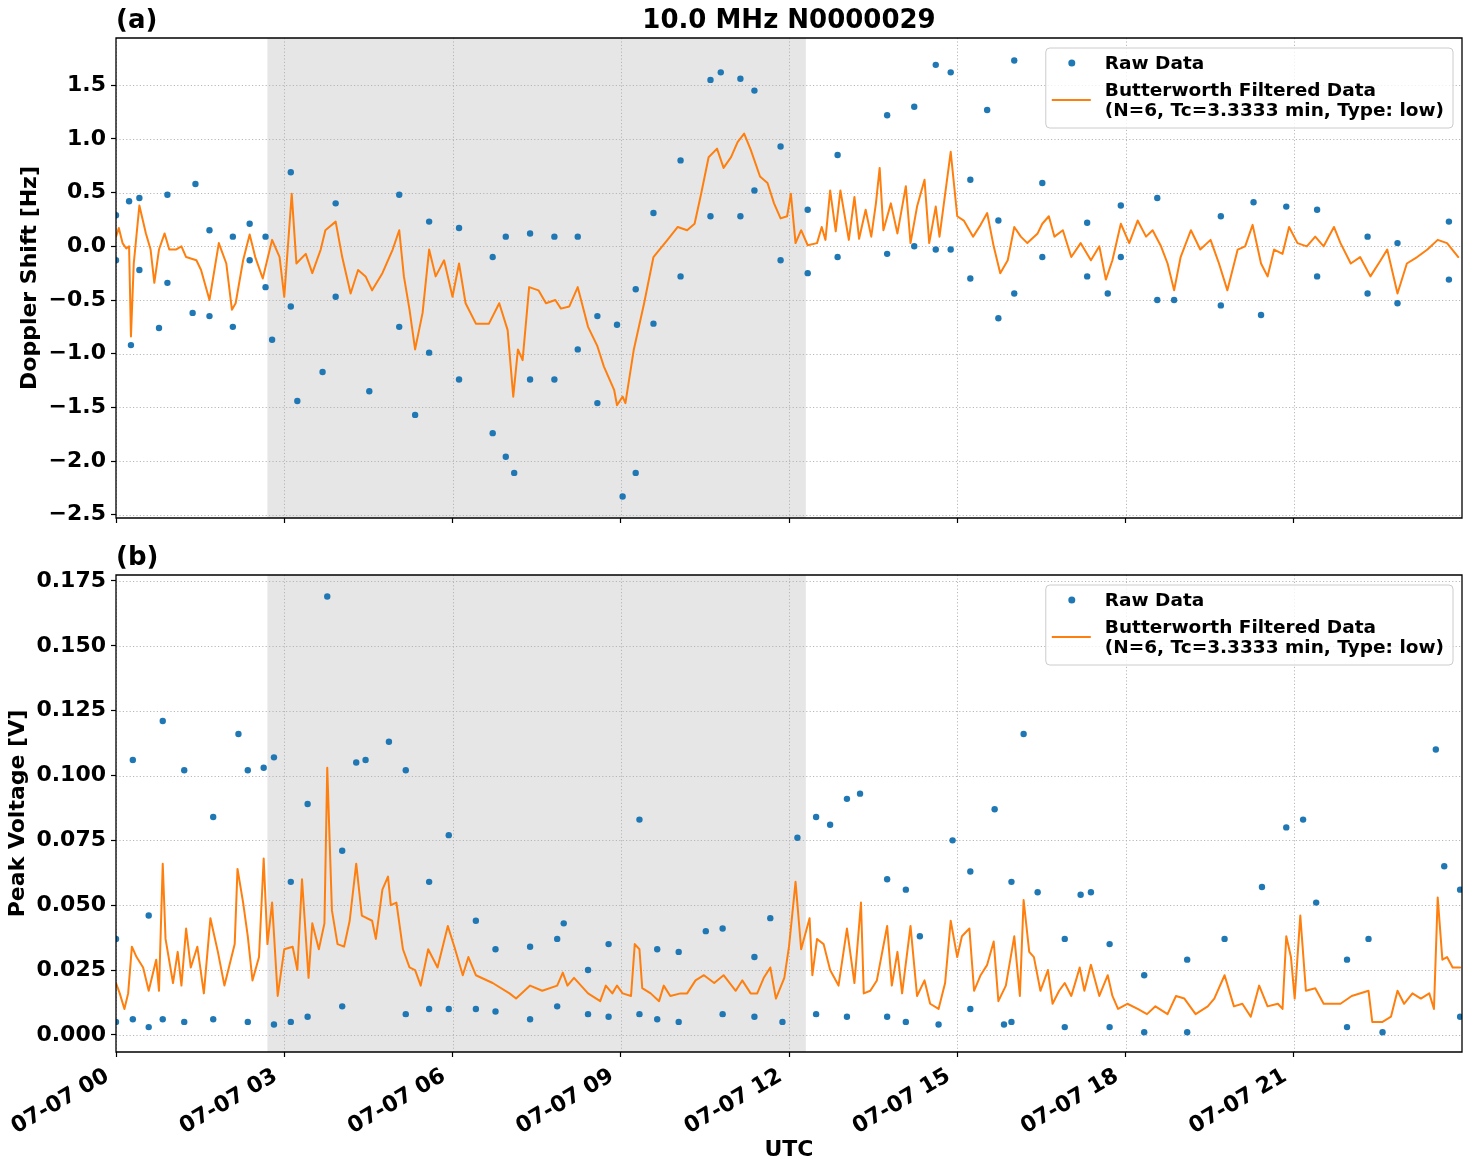 This screenshot has height=1172, width=1472. Describe the element at coordinates (86, 245) in the screenshot. I see `y-tick-label: 0.0` at that location.